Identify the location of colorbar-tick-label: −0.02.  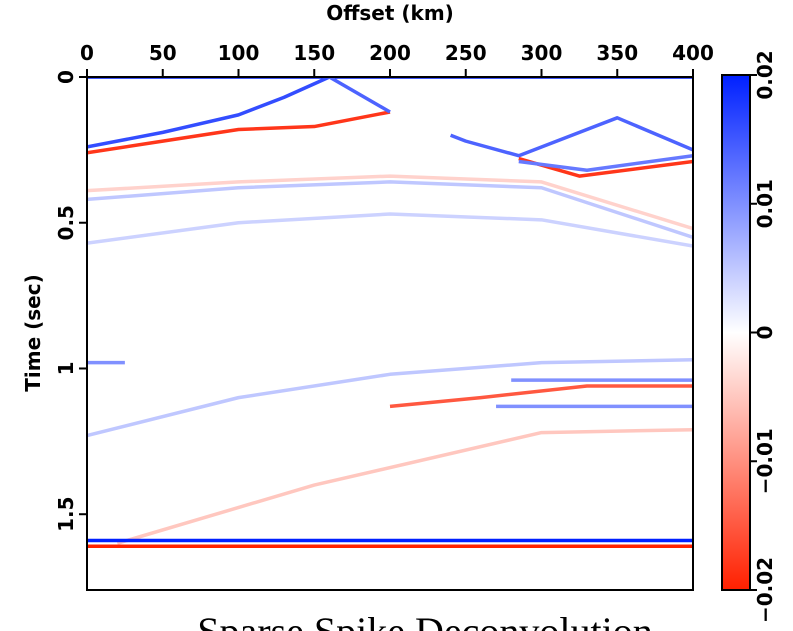
(765, 590).